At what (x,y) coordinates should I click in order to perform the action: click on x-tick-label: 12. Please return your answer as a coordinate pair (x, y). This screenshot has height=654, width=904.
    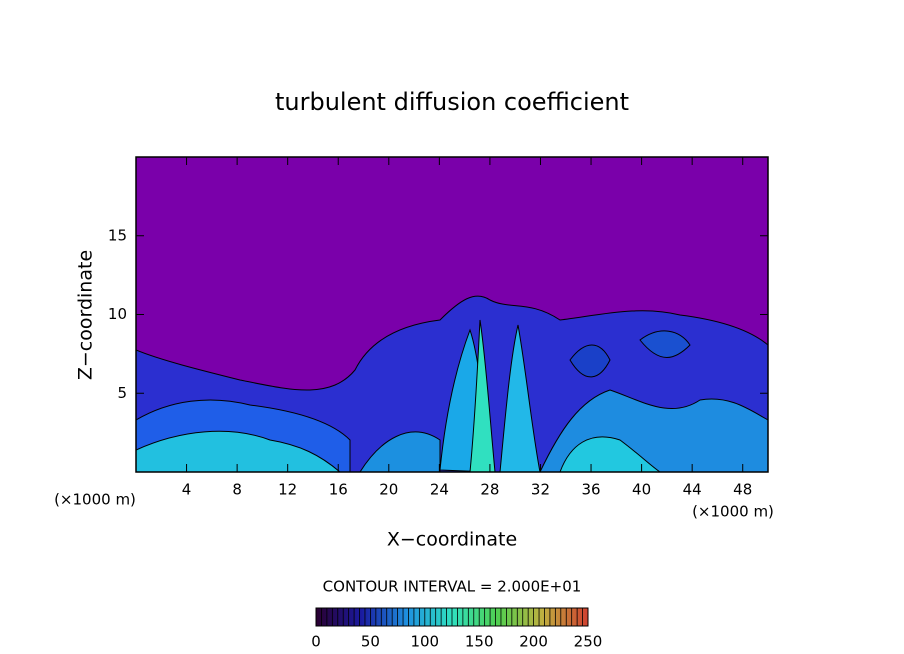
    Looking at the image, I should click on (287, 490).